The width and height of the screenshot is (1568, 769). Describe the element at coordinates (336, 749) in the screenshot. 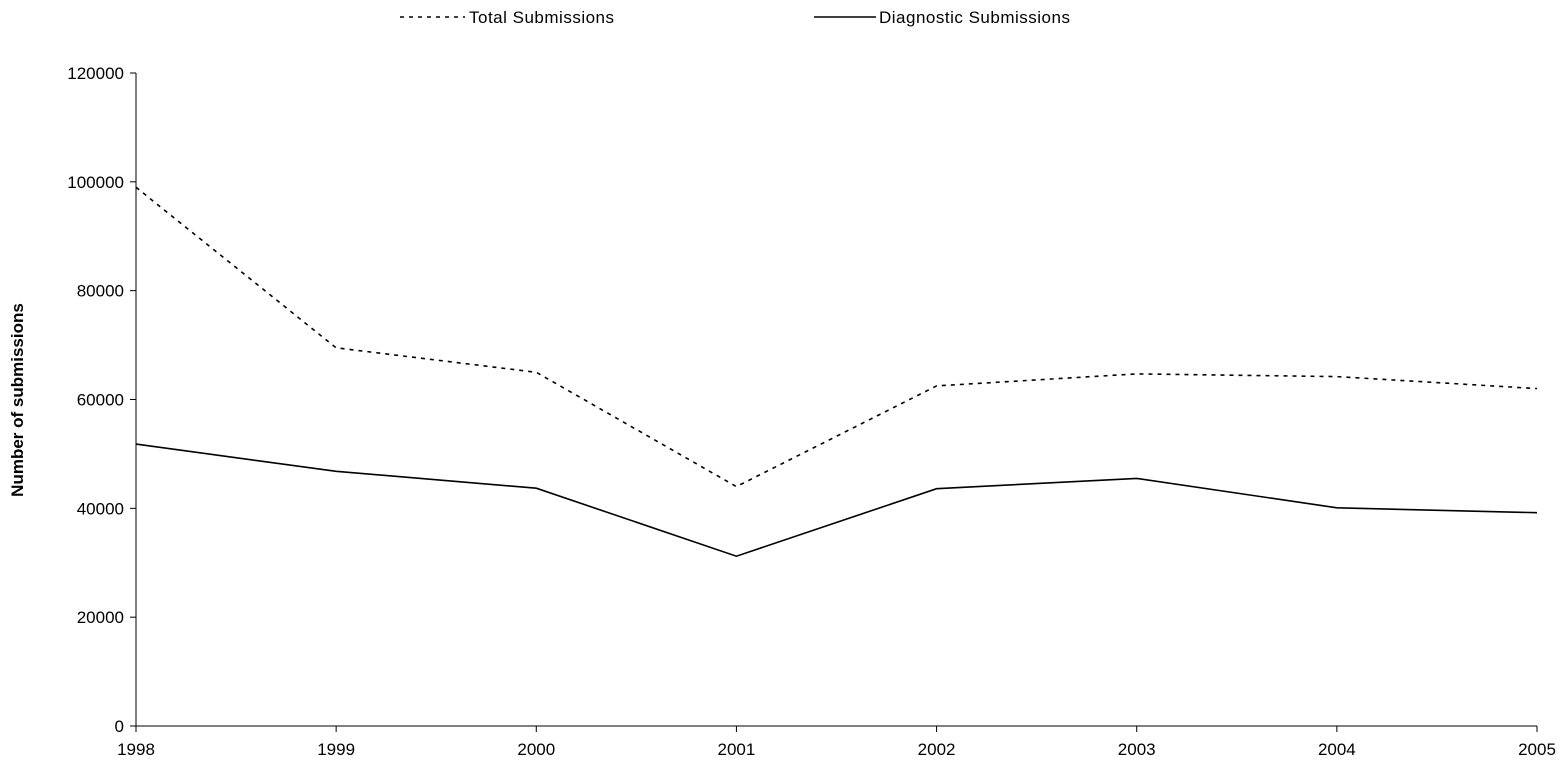

I see `x-tick-label: 1999` at that location.